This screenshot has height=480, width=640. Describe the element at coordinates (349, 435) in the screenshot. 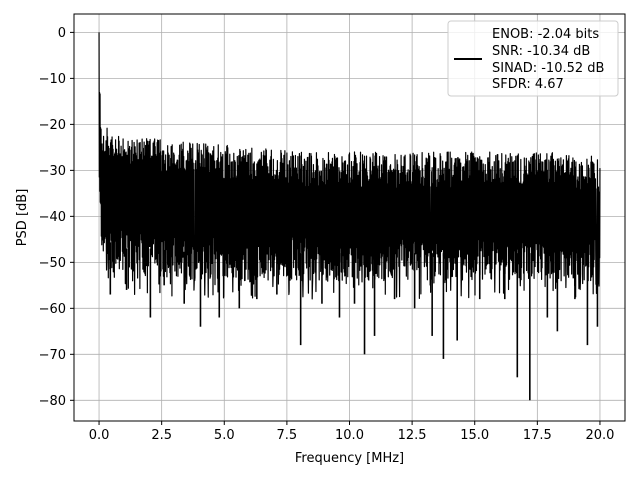

I see `x-tick-label: 10.0` at that location.